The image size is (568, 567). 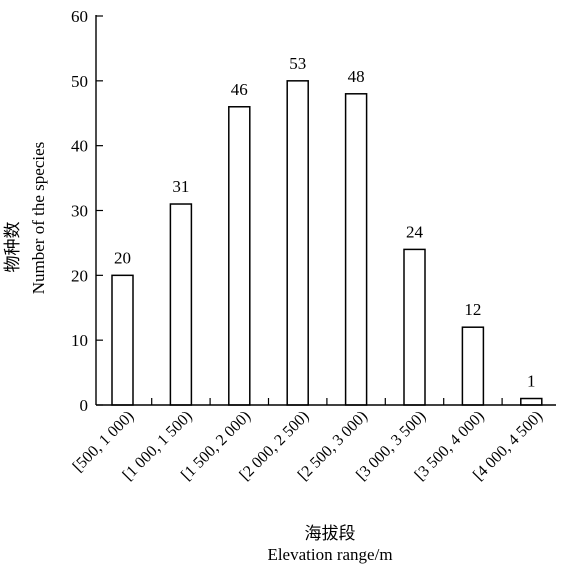 I want to click on y-tick-label: 20, so click(x=79, y=275).